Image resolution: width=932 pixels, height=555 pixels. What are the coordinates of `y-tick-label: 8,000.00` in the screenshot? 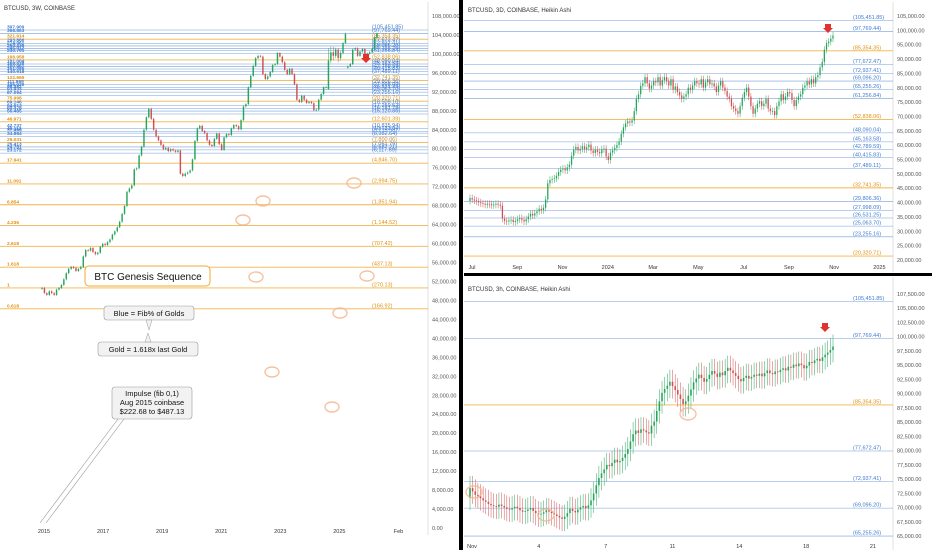 It's located at (442, 491).